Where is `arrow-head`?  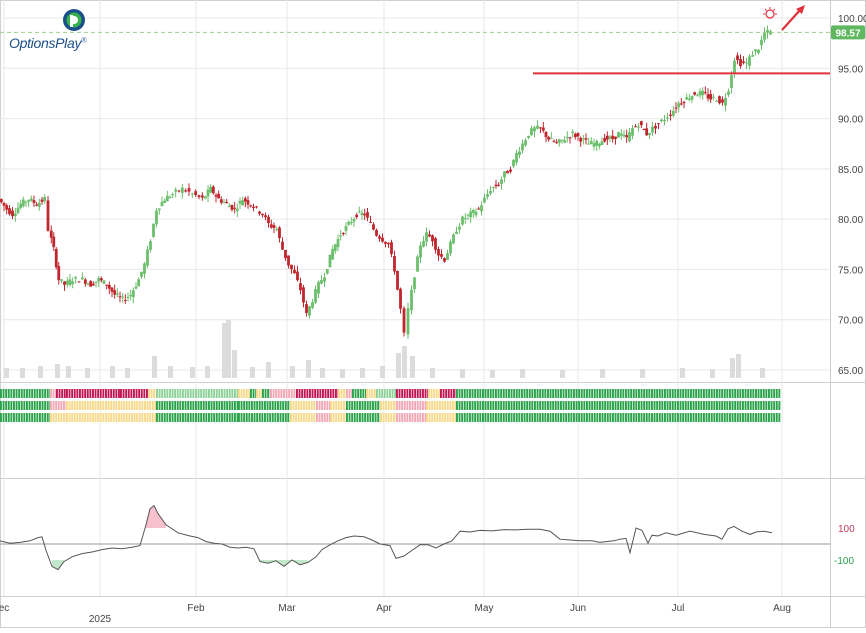 arrow-head is located at coordinates (800, 9).